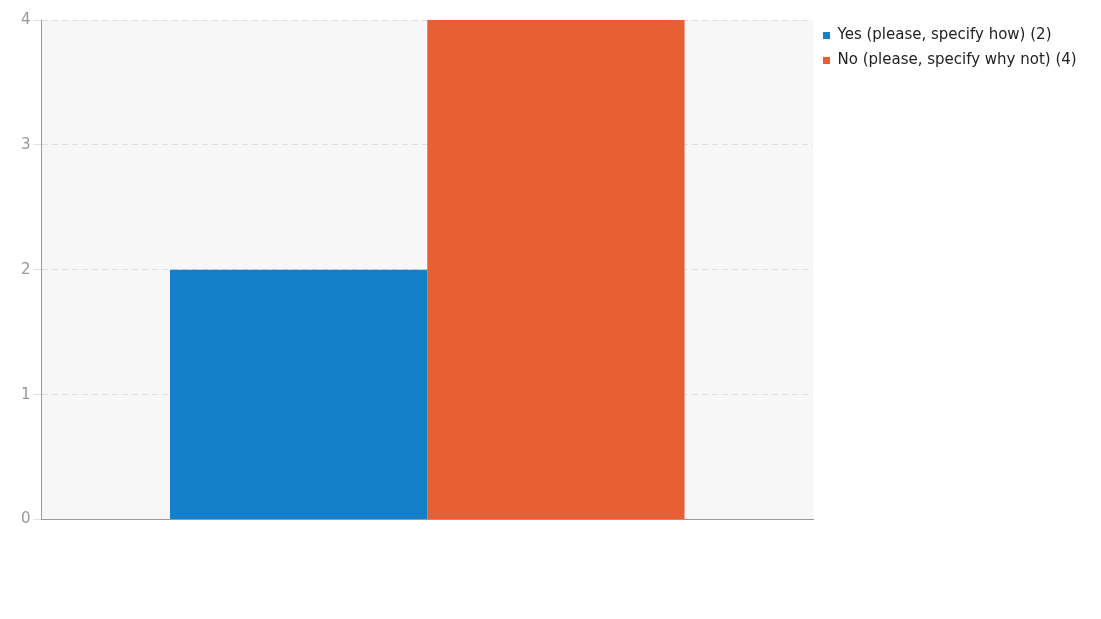  What do you see at coordinates (957, 59) in the screenshot?
I see `legend-label: No (please, specify why not) (4)` at bounding box center [957, 59].